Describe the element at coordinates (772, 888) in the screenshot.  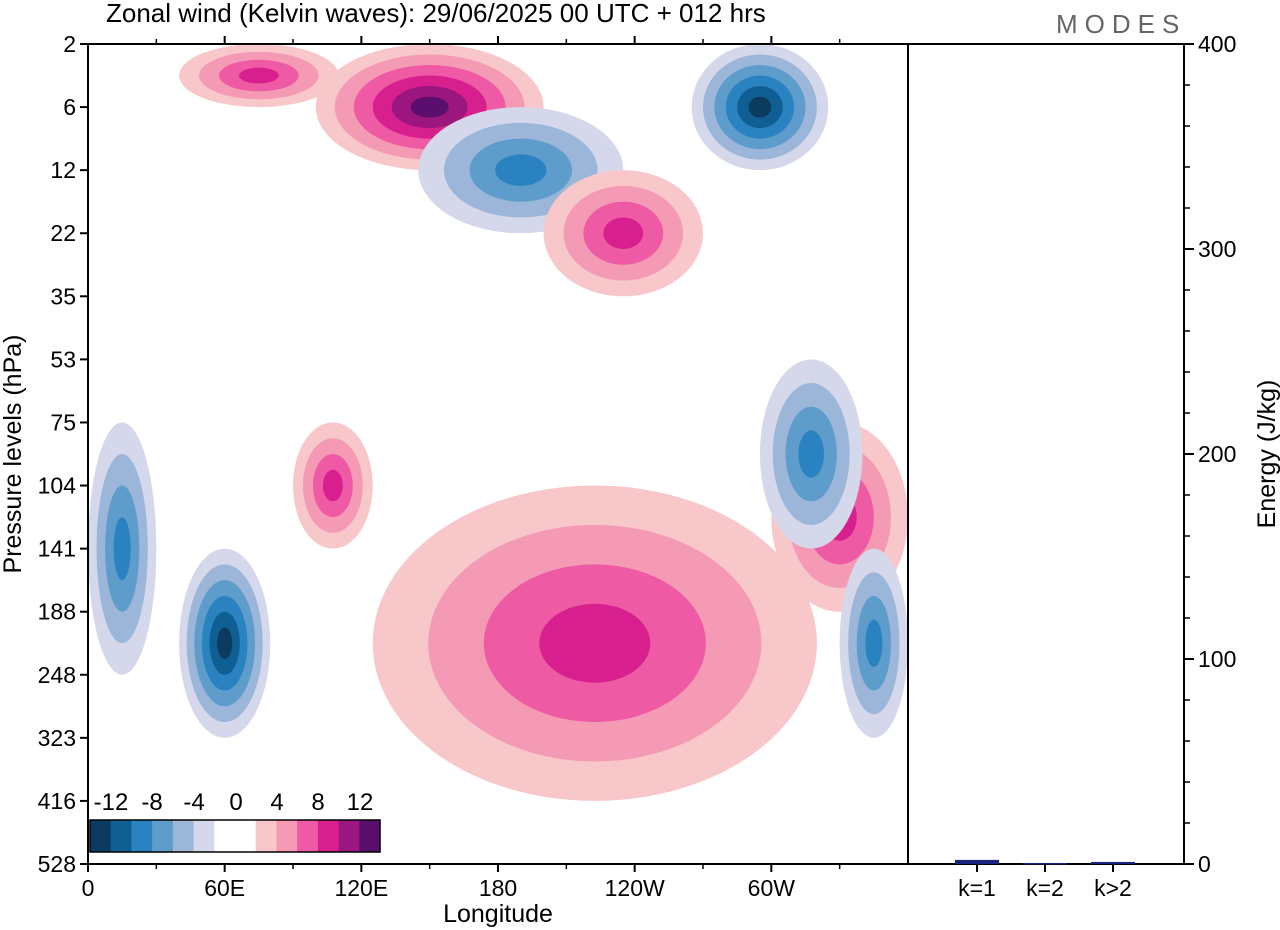
I see `longitude-tick-label: 60W` at that location.